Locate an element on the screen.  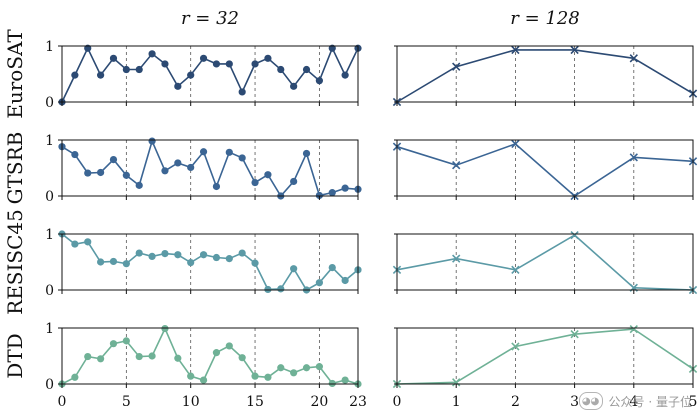
r32-xtick-label-15: 15 is located at coordinates (255, 402).